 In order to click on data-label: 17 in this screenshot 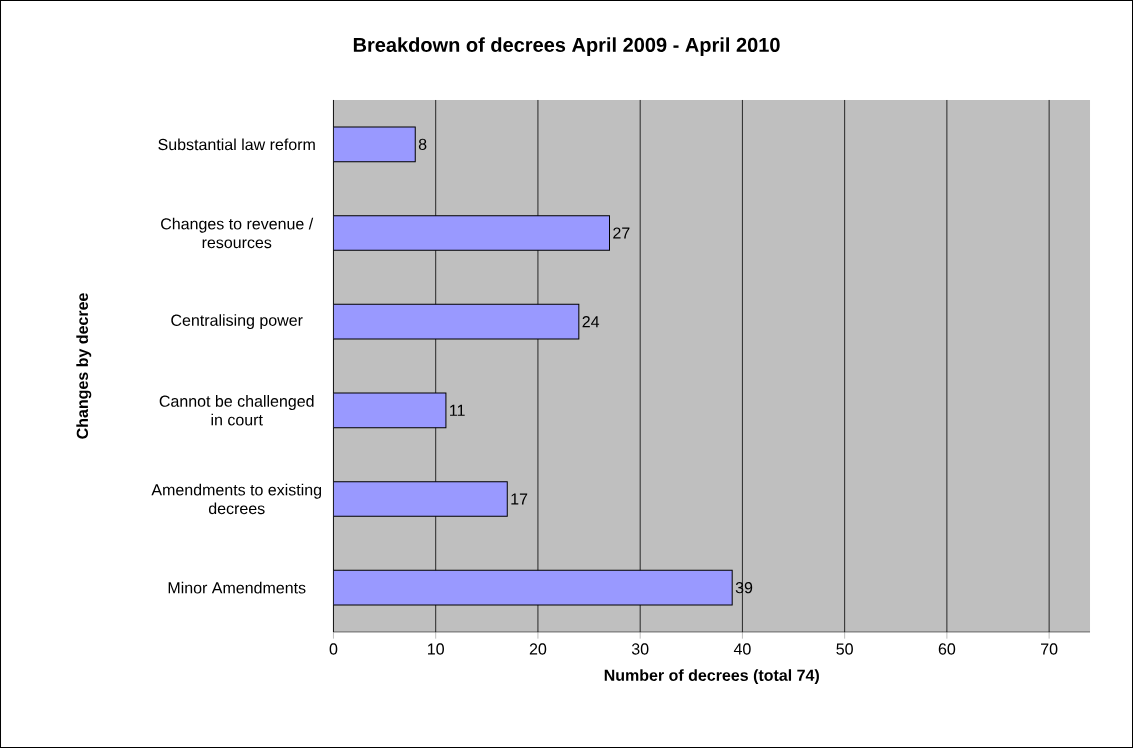, I will do `click(519, 499)`.